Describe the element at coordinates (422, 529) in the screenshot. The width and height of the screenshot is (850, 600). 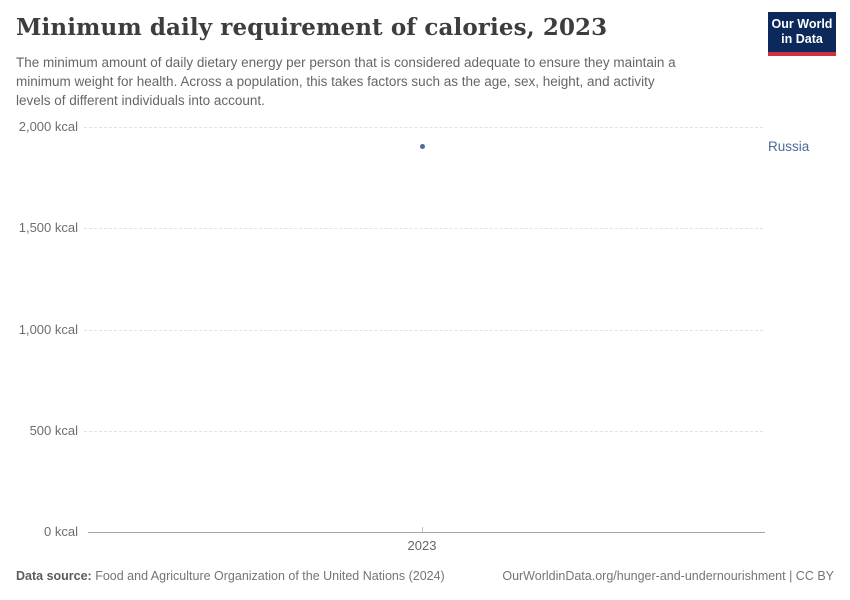
I see `x-axis-tick-2023` at that location.